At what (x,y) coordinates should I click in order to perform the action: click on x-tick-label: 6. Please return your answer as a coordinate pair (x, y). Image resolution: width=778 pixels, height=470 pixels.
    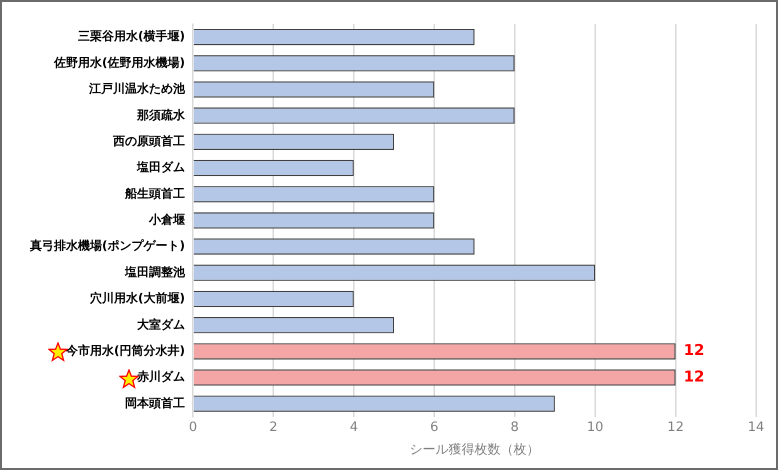
    Looking at the image, I should click on (434, 427).